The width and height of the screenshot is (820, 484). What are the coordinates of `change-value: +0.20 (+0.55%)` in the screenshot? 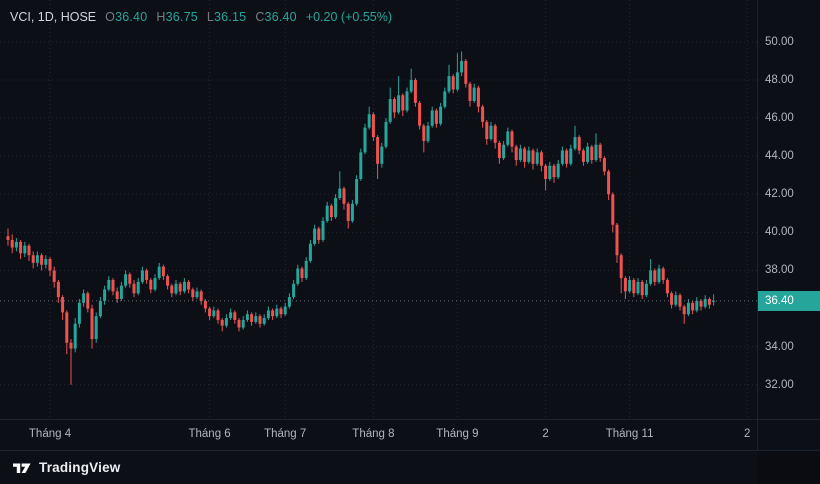 It's located at (348, 17).